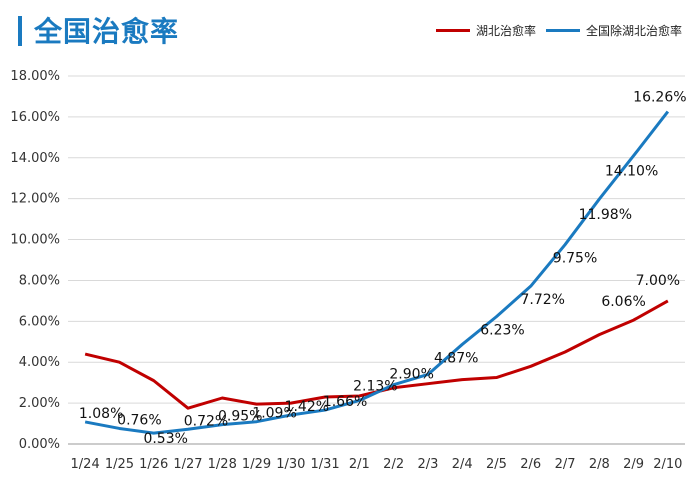 The image size is (700, 488). Describe the element at coordinates (427, 464) in the screenshot. I see `x-tick-label: 2/3` at that location.